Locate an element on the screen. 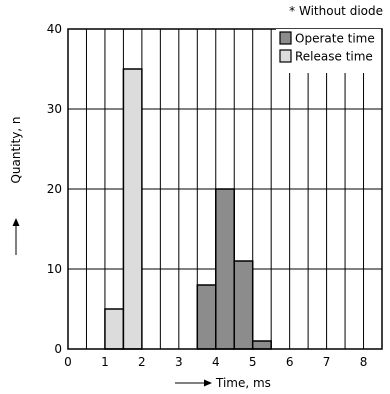  legend-background is located at coordinates (328, 51).